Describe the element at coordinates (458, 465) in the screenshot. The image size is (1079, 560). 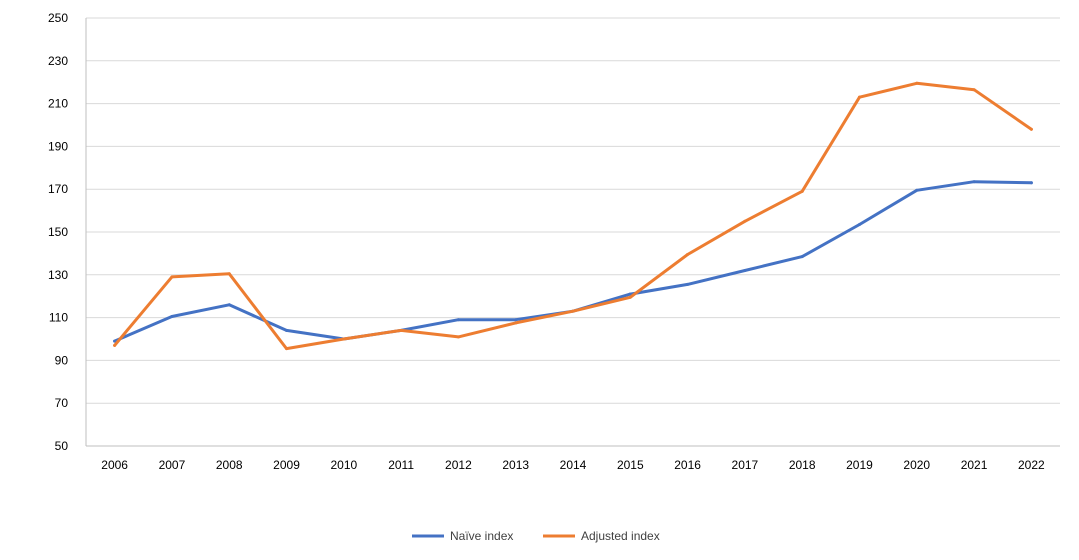
I see `x-tick-label: 2012` at that location.